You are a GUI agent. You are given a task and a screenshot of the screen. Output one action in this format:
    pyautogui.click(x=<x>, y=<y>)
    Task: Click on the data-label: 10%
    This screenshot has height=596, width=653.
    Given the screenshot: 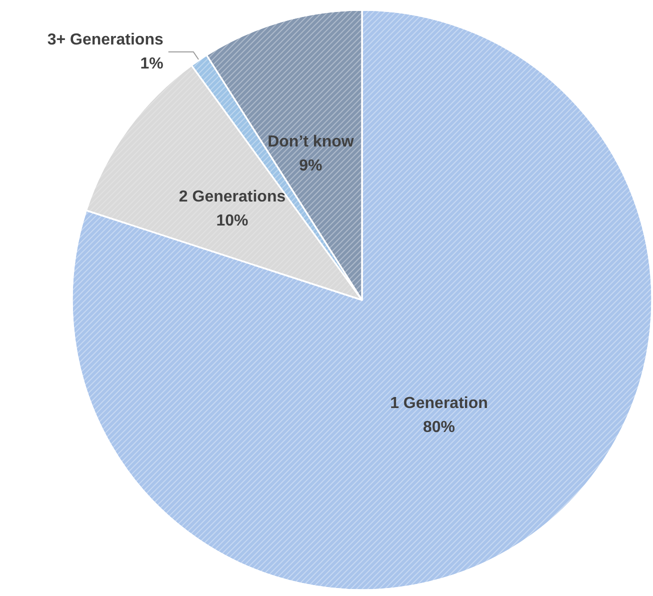 What is the action you would take?
    pyautogui.click(x=232, y=221)
    